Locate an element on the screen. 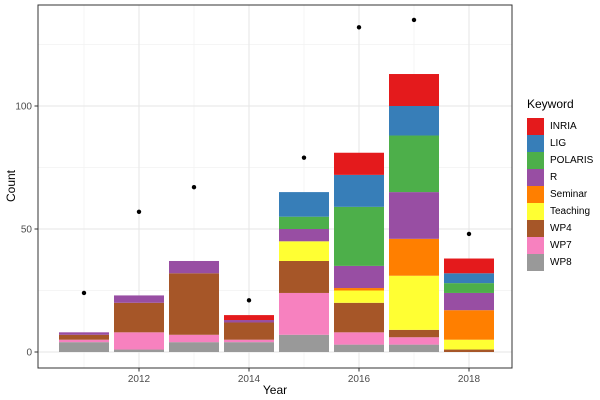 The width and height of the screenshot is (600, 400). bar-segment-wp8-2015 is located at coordinates (304, 343).